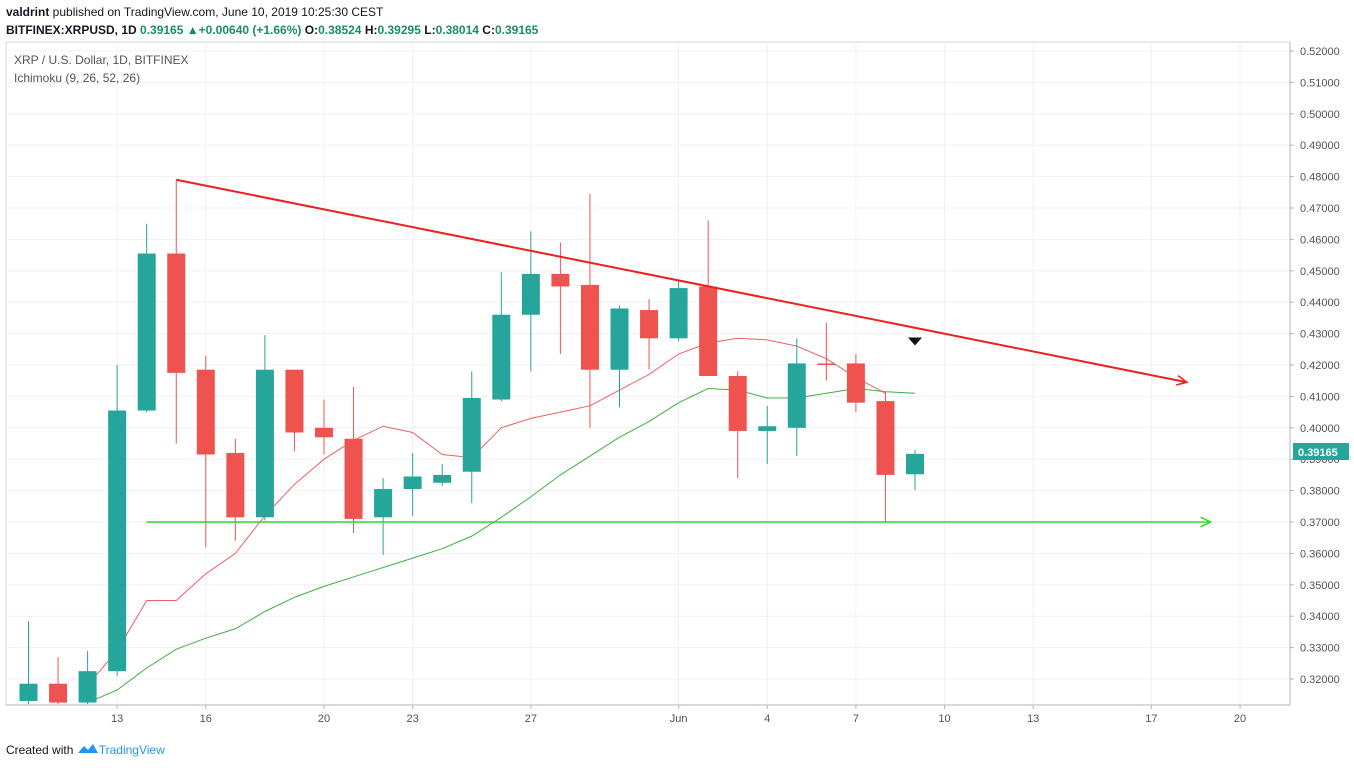 This screenshot has width=1354, height=768. What do you see at coordinates (71, 30) in the screenshot?
I see `symbol-label: BITFINEX:XRPUSD, 1D` at bounding box center [71, 30].